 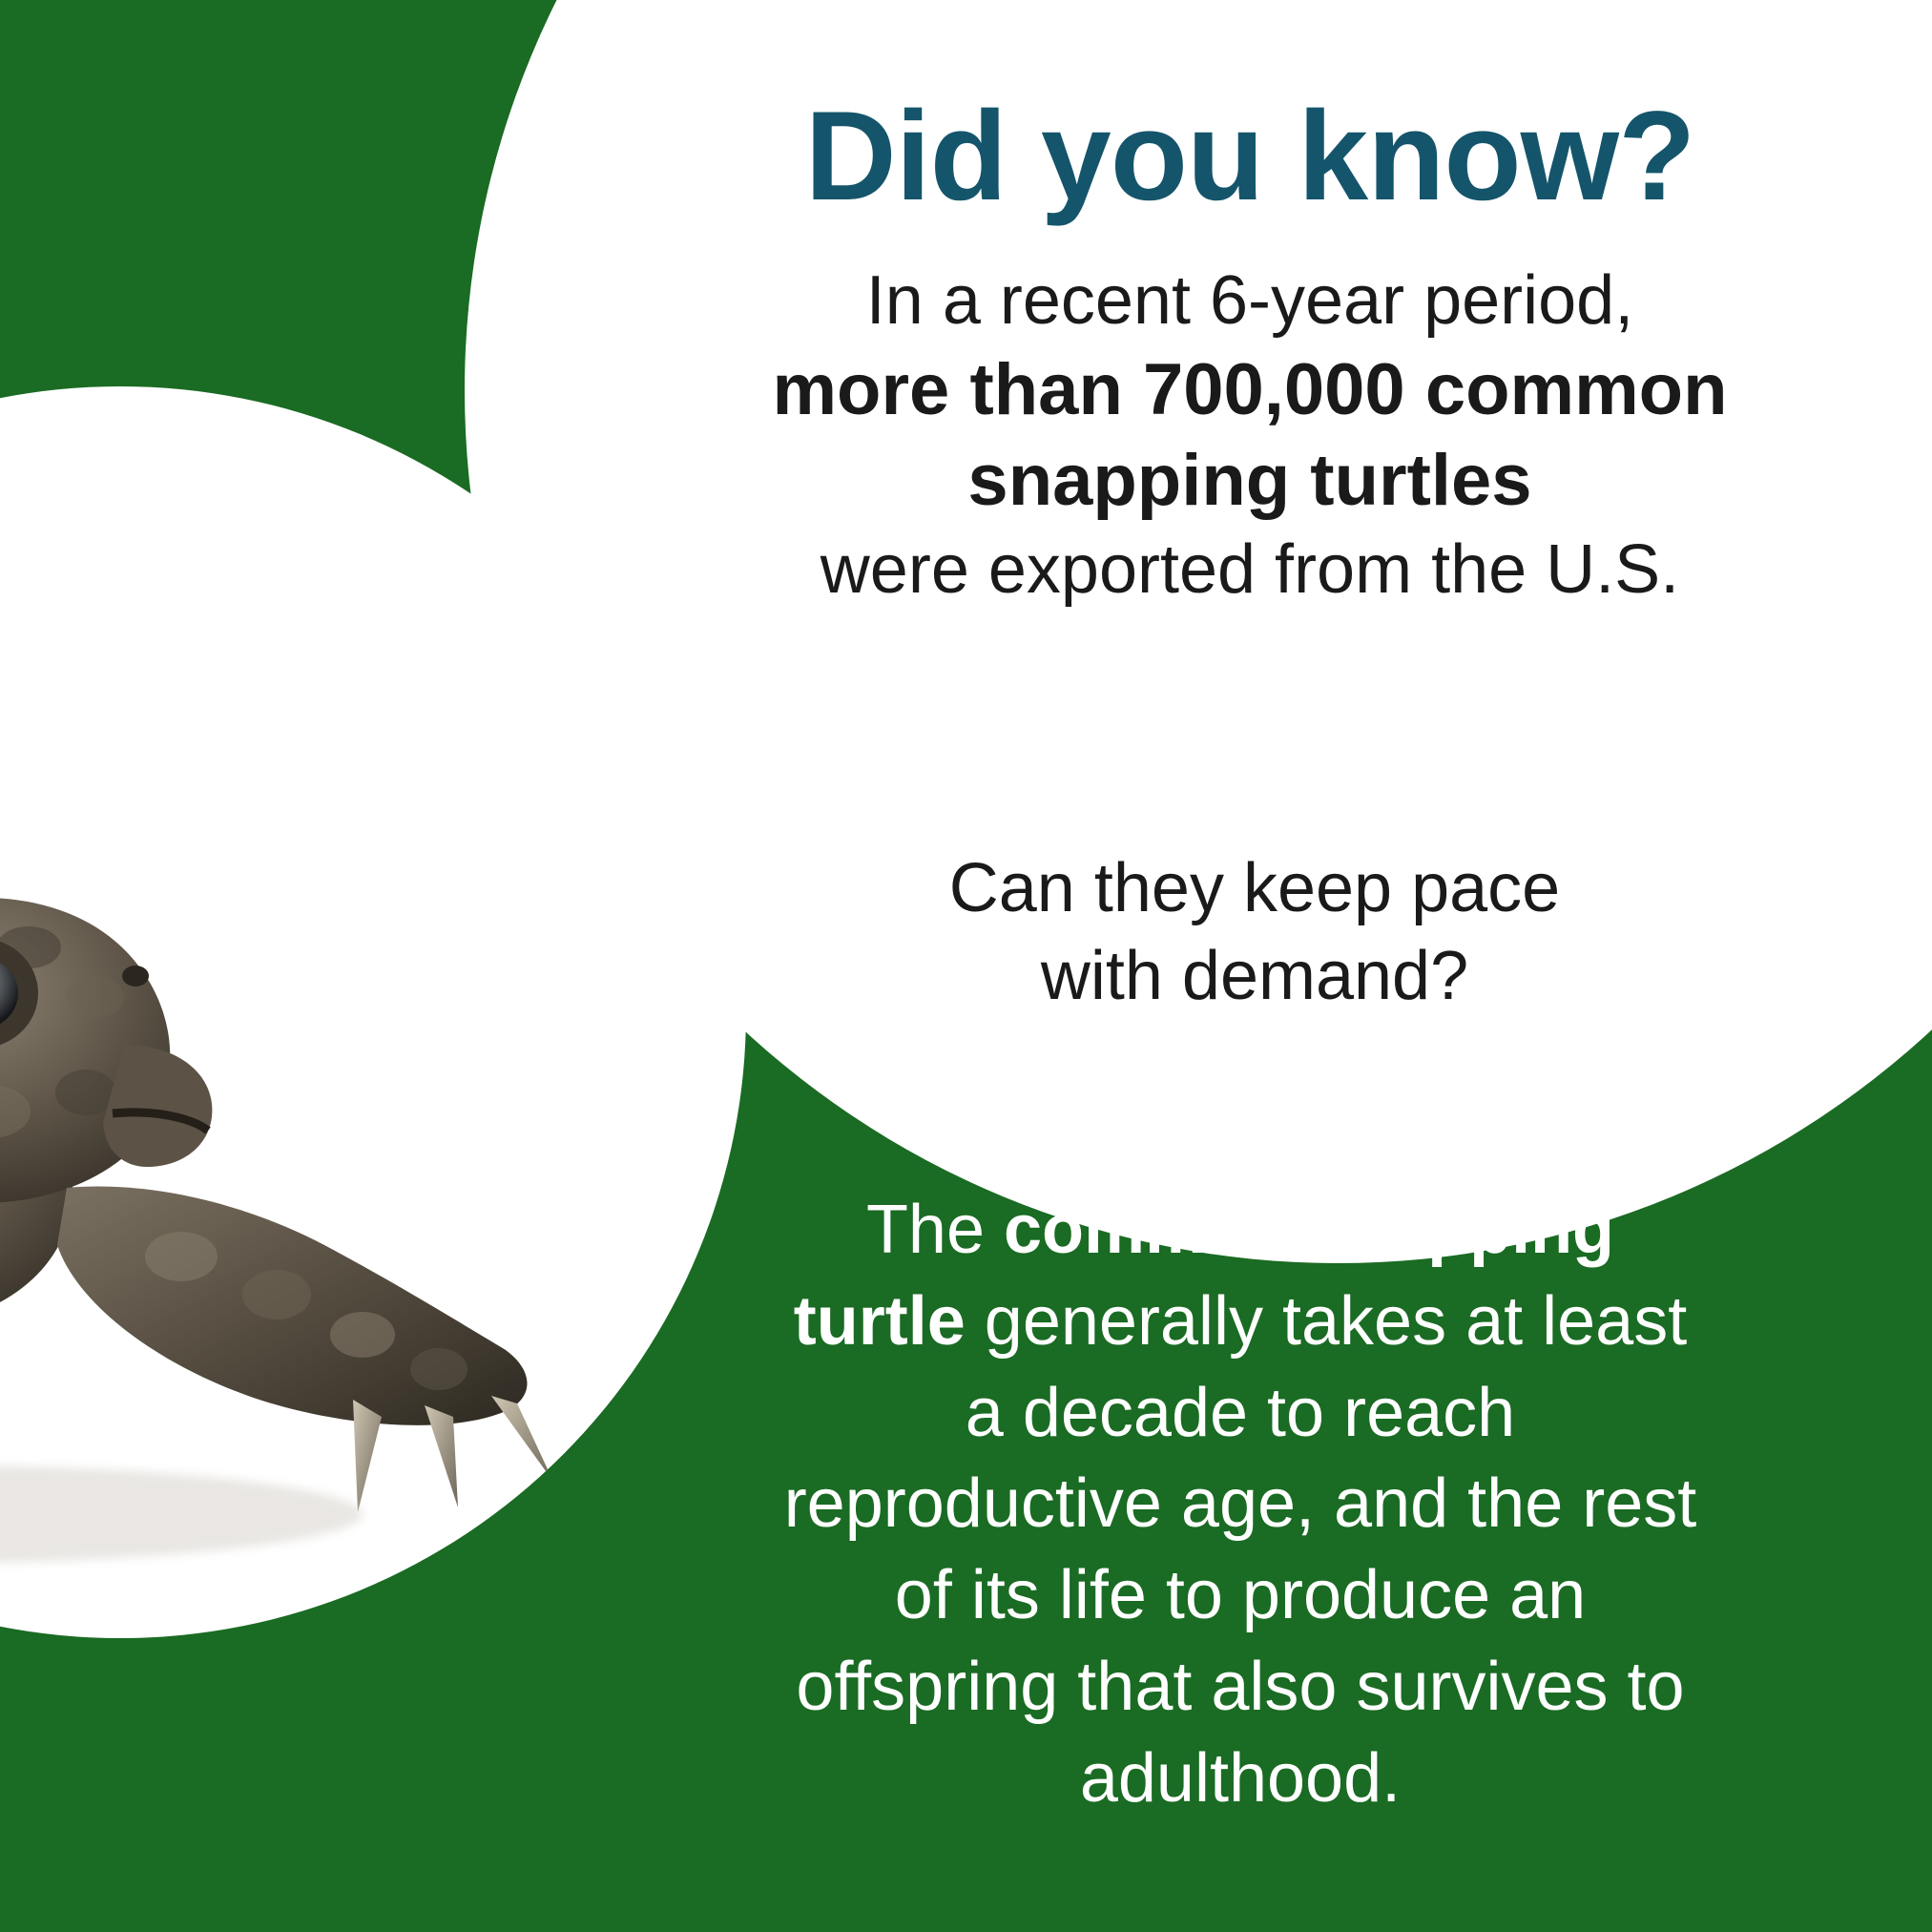 I want to click on turtle-beak, so click(x=158, y=1106).